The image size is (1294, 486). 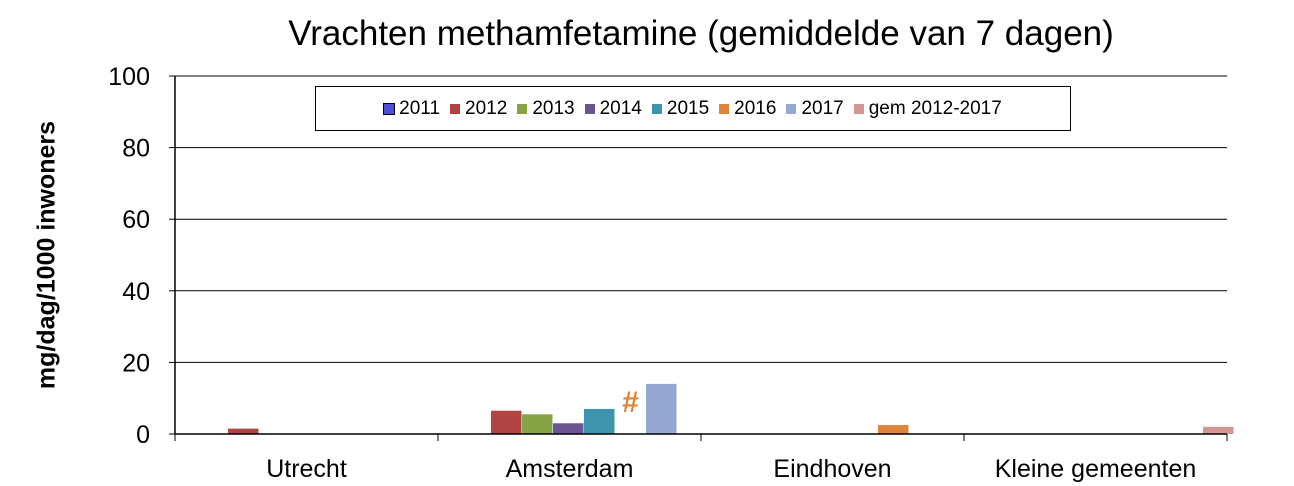 What do you see at coordinates (935, 108) in the screenshot?
I see `legend-label: gem 2012-2017` at bounding box center [935, 108].